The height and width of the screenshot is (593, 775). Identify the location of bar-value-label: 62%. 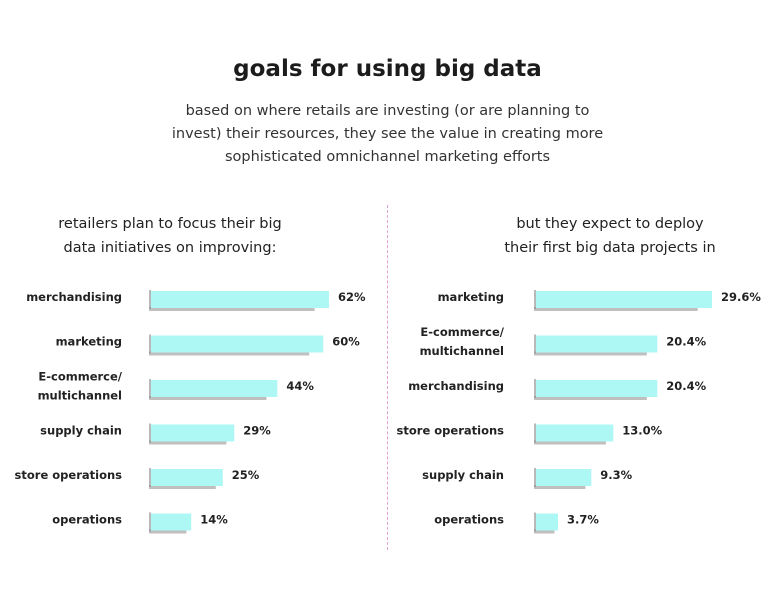
(352, 297).